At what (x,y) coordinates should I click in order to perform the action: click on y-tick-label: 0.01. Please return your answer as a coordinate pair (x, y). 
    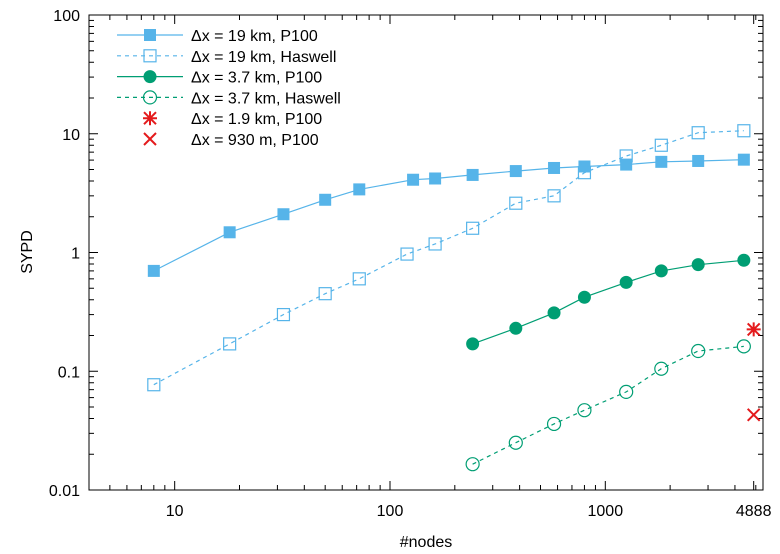
    Looking at the image, I should click on (64, 491).